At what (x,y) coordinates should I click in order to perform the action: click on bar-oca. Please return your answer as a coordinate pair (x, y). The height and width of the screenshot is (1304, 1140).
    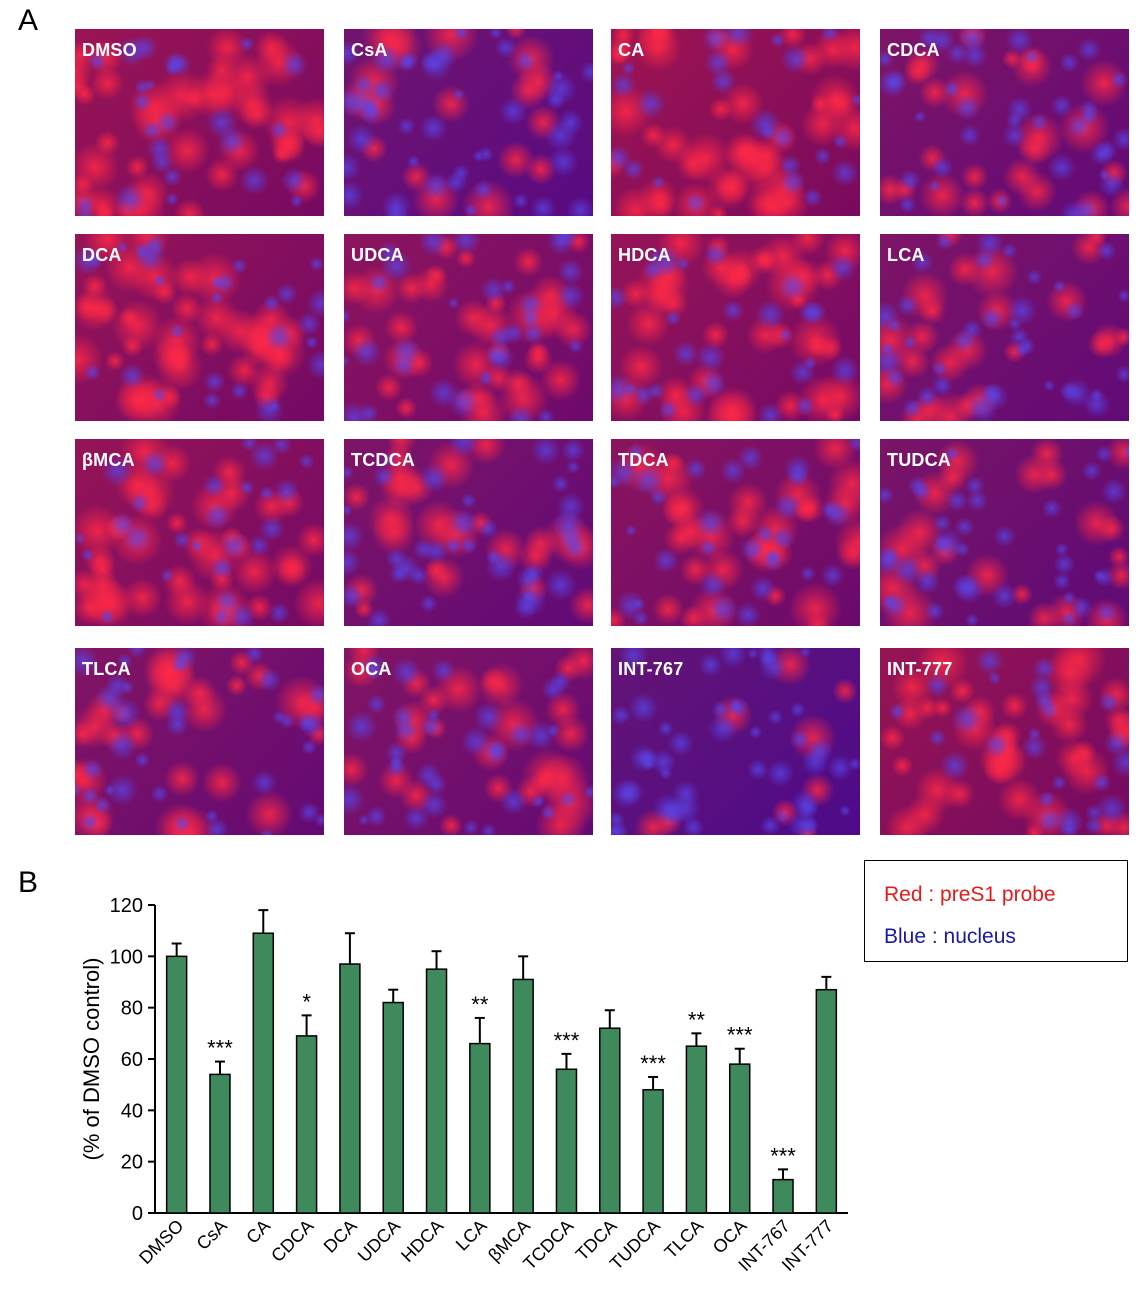
    Looking at the image, I should click on (739, 1138).